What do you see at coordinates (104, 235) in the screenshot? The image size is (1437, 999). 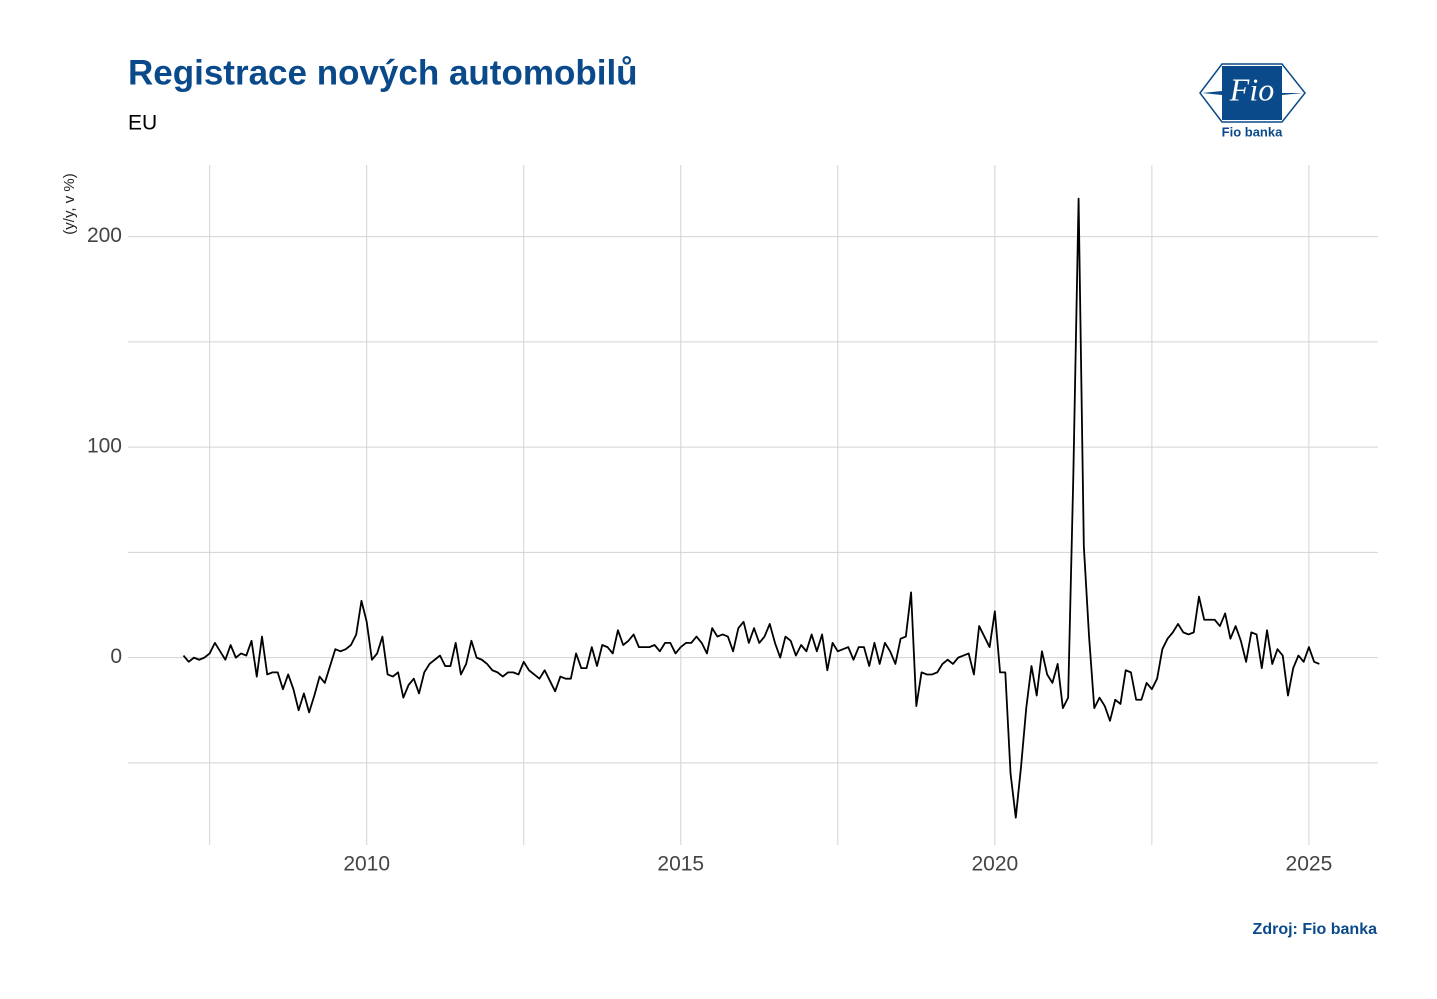 I see `y-tick-label: 200` at bounding box center [104, 235].